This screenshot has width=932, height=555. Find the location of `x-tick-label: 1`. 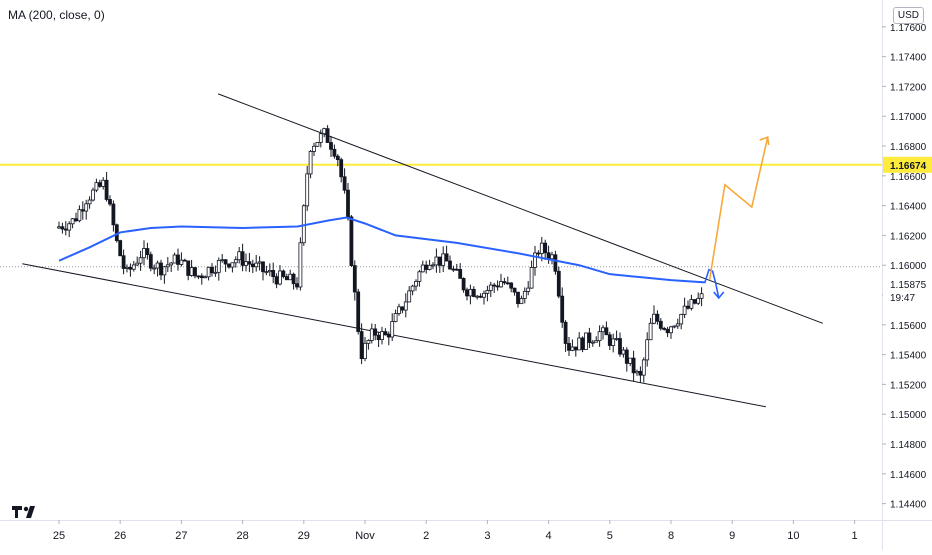

x-tick-label: 1 is located at coordinates (855, 536).